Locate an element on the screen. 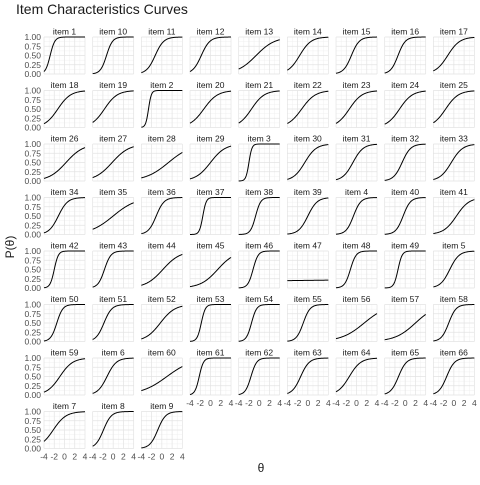  facet-panel: item 31 is located at coordinates (356, 158).